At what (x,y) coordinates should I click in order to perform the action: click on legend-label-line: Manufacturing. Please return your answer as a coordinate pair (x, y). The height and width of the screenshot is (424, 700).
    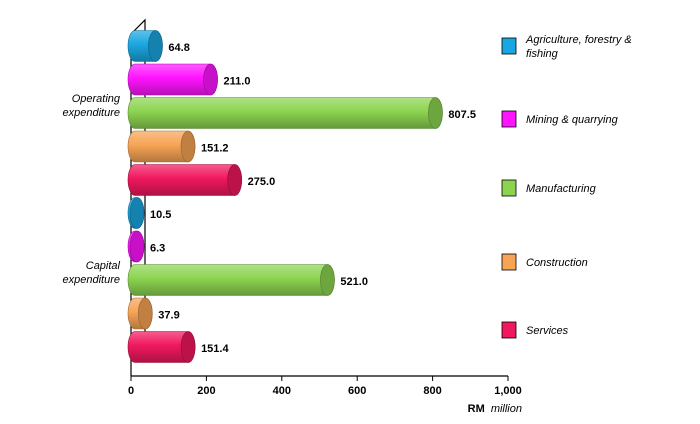
    Looking at the image, I should click on (561, 189).